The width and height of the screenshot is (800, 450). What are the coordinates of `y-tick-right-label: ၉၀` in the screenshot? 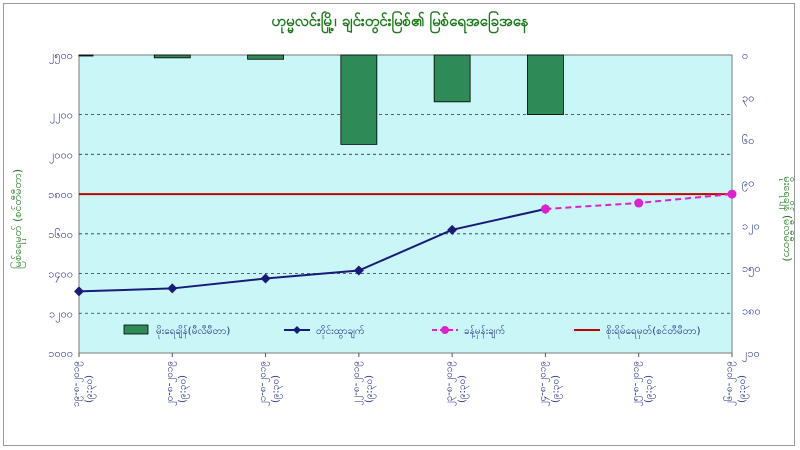 It's located at (748, 184).